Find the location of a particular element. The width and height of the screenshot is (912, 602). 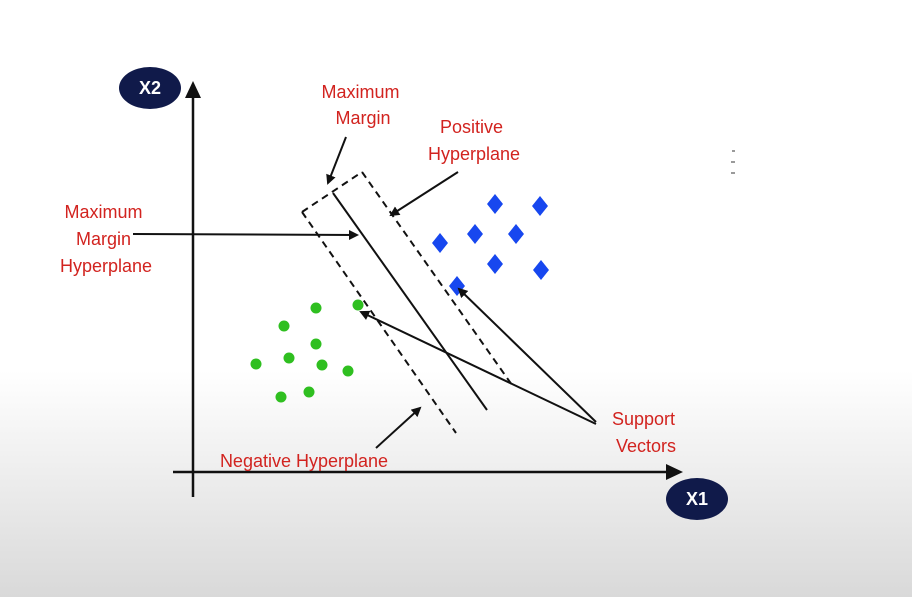

x-axis-badge: X1 is located at coordinates (697, 499).